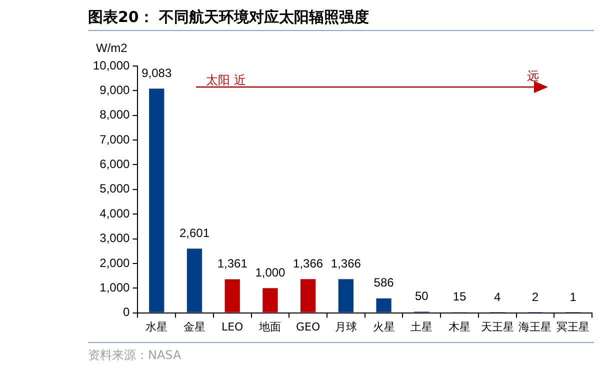 The width and height of the screenshot is (616, 372). Describe the element at coordinates (535, 297) in the screenshot. I see `data-label: 2` at that location.